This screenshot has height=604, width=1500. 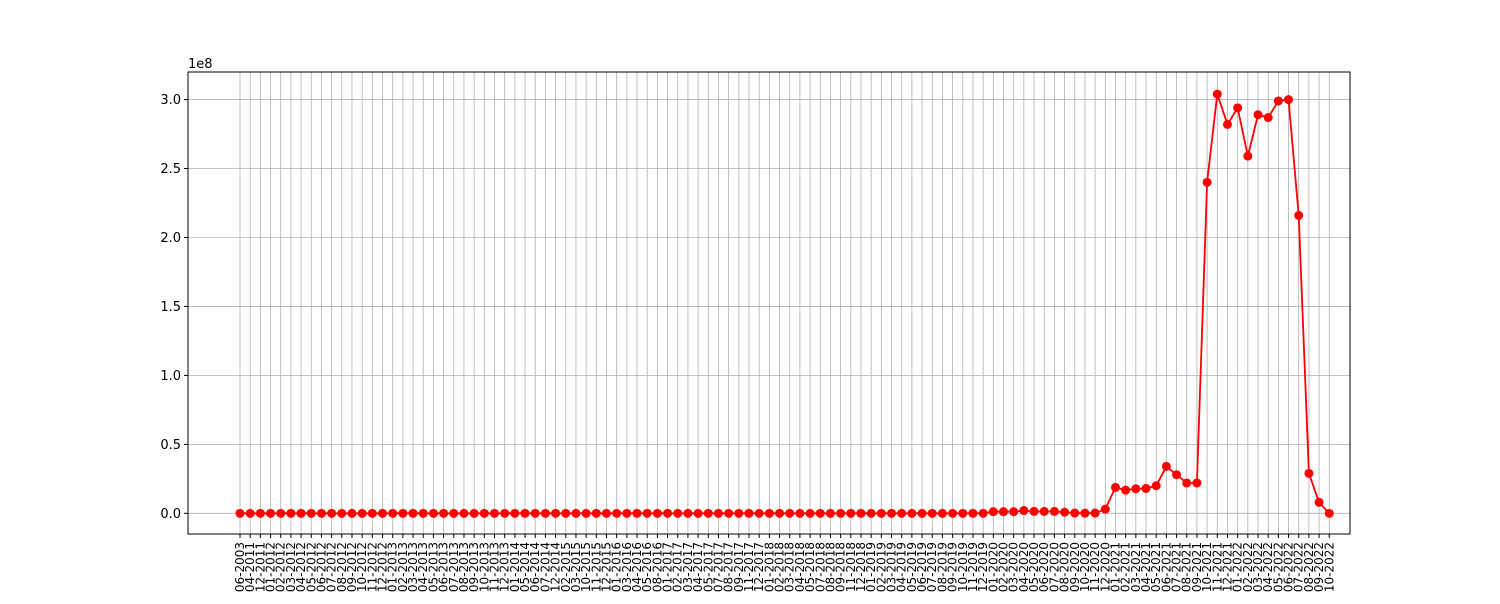 What do you see at coordinates (953, 567) in the screenshot?
I see `x-tick-label: 09-2019` at bounding box center [953, 567].